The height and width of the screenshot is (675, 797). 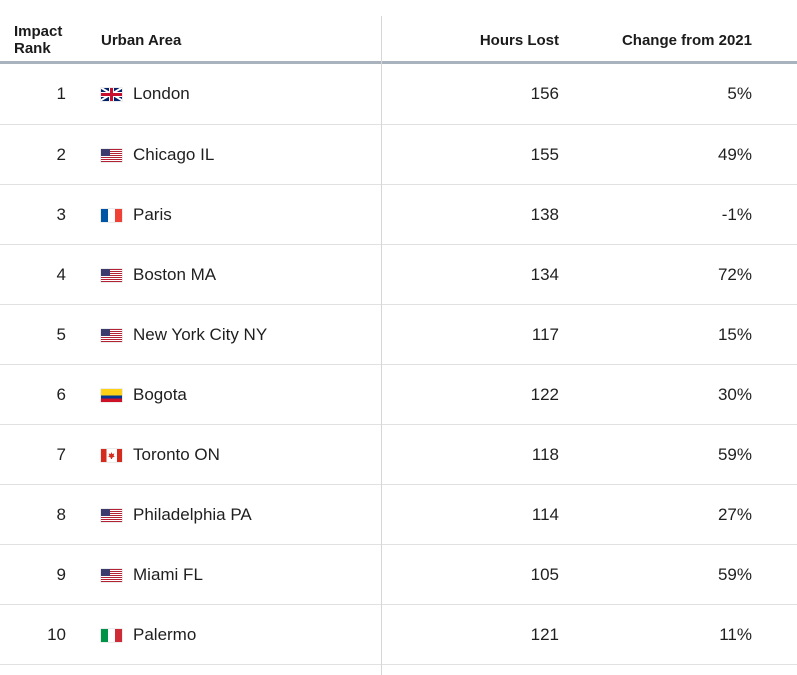 I want to click on column-divider, so click(x=381, y=345).